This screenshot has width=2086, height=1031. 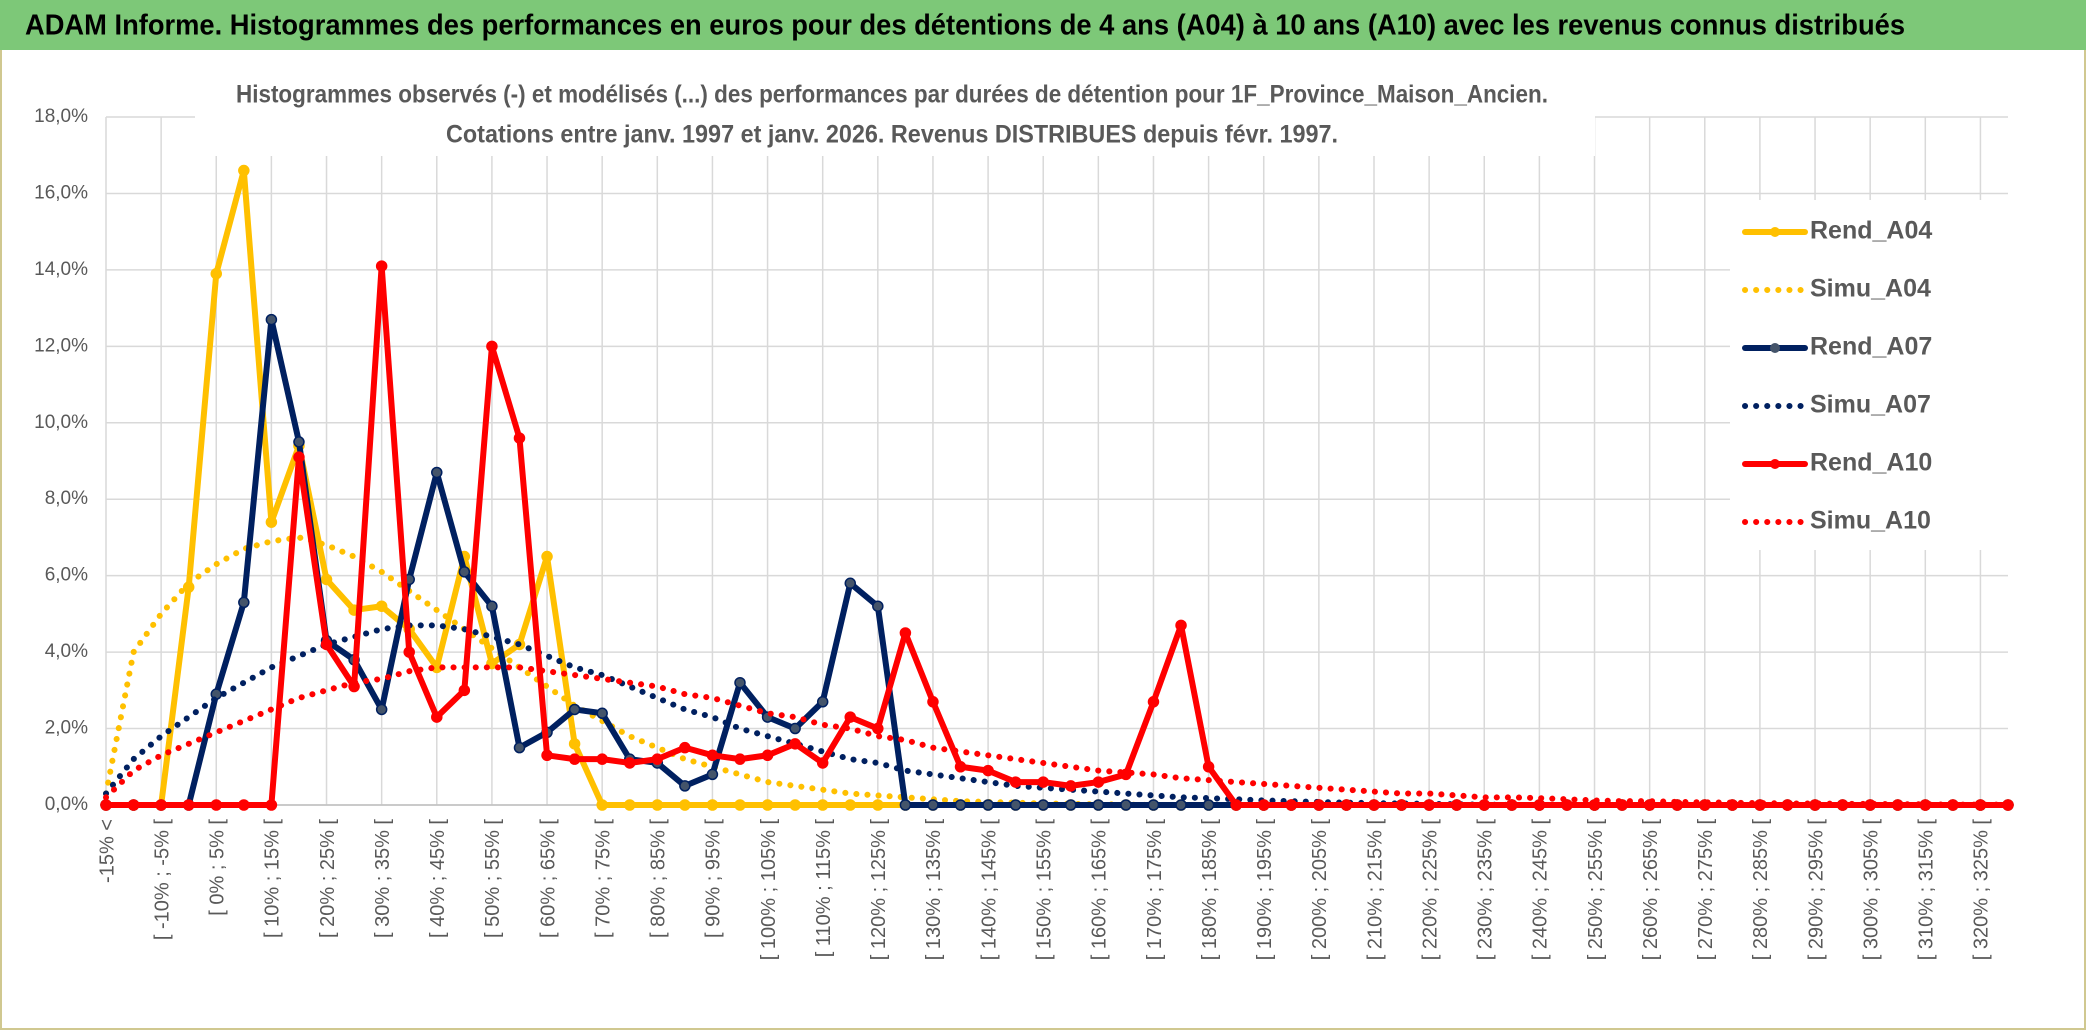 What do you see at coordinates (107, 851) in the screenshot?
I see `x-tick-label: -15% <` at bounding box center [107, 851].